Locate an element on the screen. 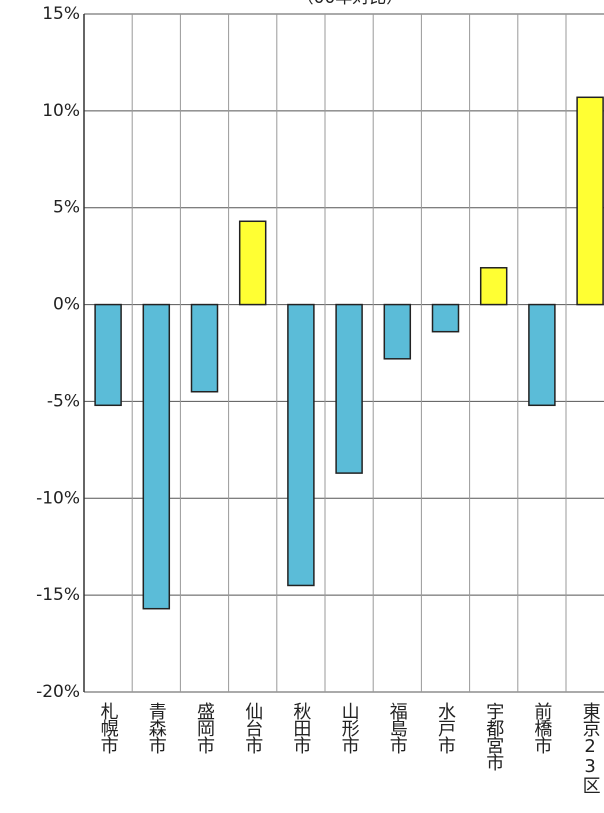 This screenshot has height=813, width=604. chart-subtitle: （00年対比） is located at coordinates (350, 4).